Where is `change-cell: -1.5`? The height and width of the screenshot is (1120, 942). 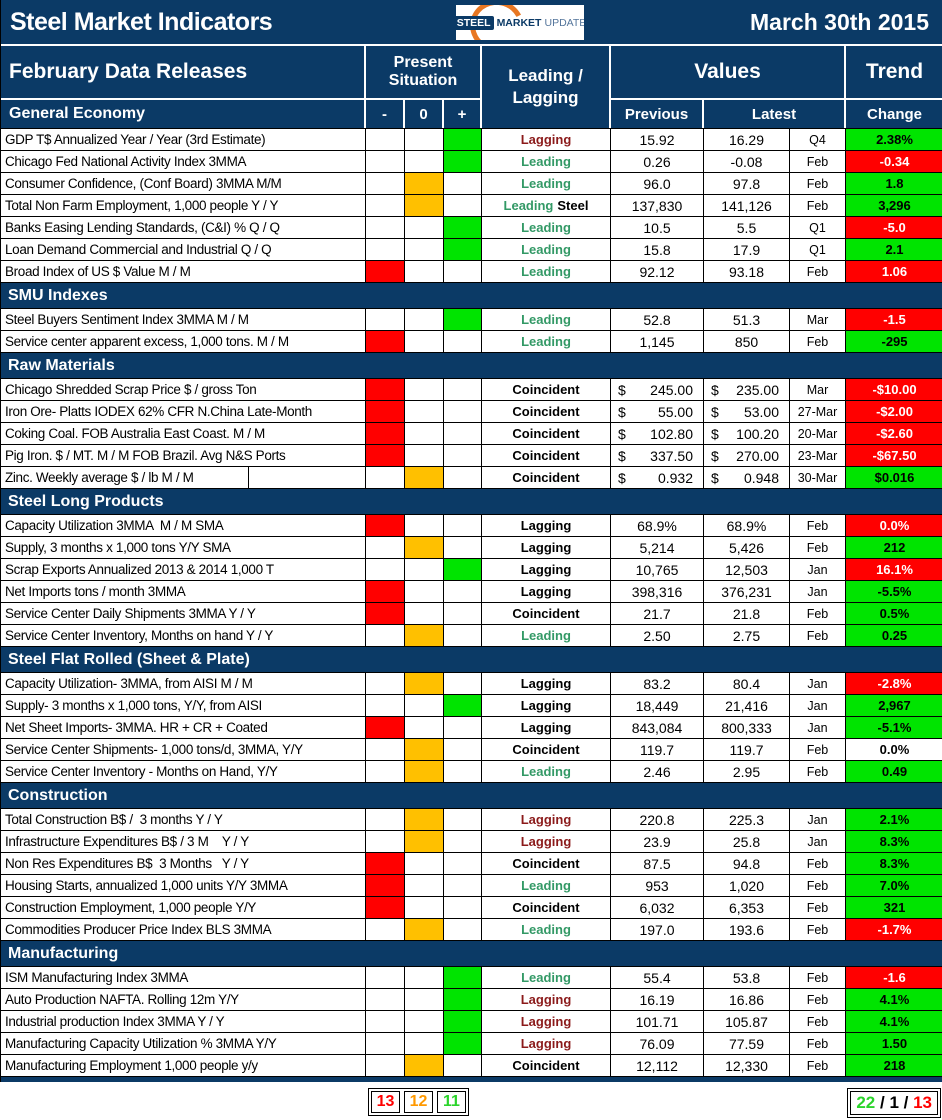
change-cell: -1.5 is located at coordinates (894, 319).